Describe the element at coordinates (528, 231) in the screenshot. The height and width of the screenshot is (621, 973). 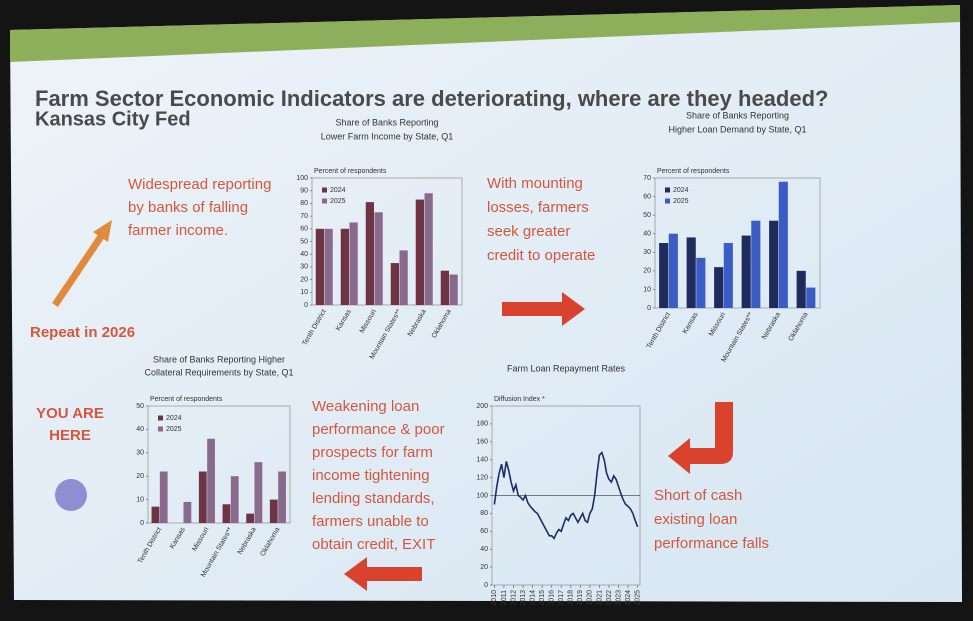
I see `annotation: seek greater` at that location.